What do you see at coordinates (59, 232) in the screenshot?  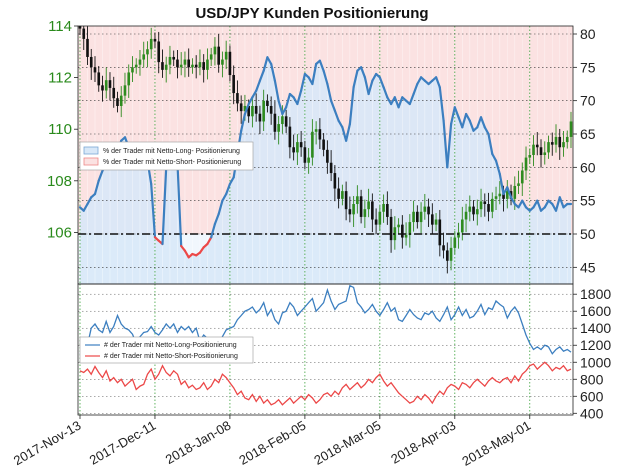 I see `left-axis-tick-label: 106` at bounding box center [59, 232].